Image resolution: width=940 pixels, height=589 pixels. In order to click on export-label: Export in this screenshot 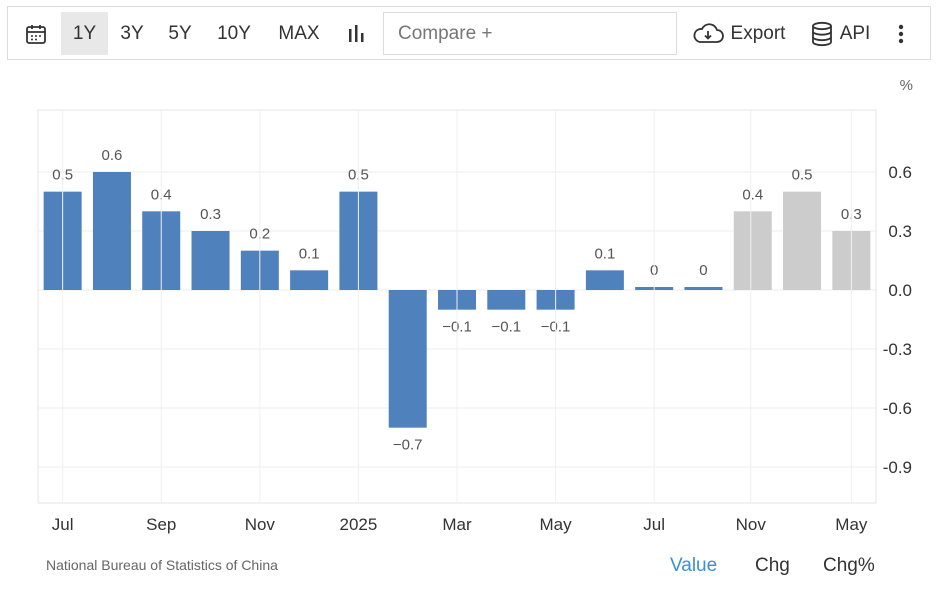, I will do `click(758, 34)`.